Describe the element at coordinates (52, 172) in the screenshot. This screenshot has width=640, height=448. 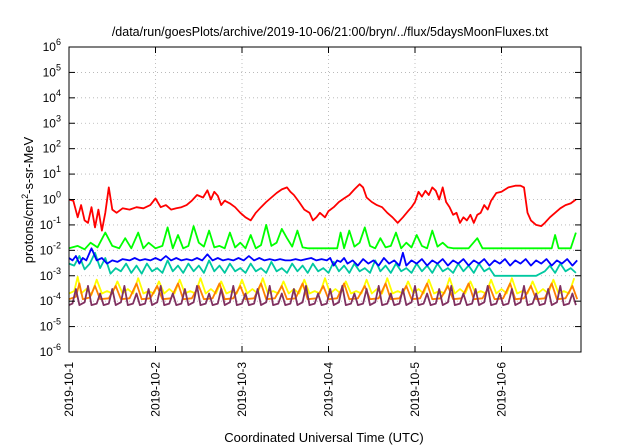
I see `y-tick-label: 10¹` at that location.